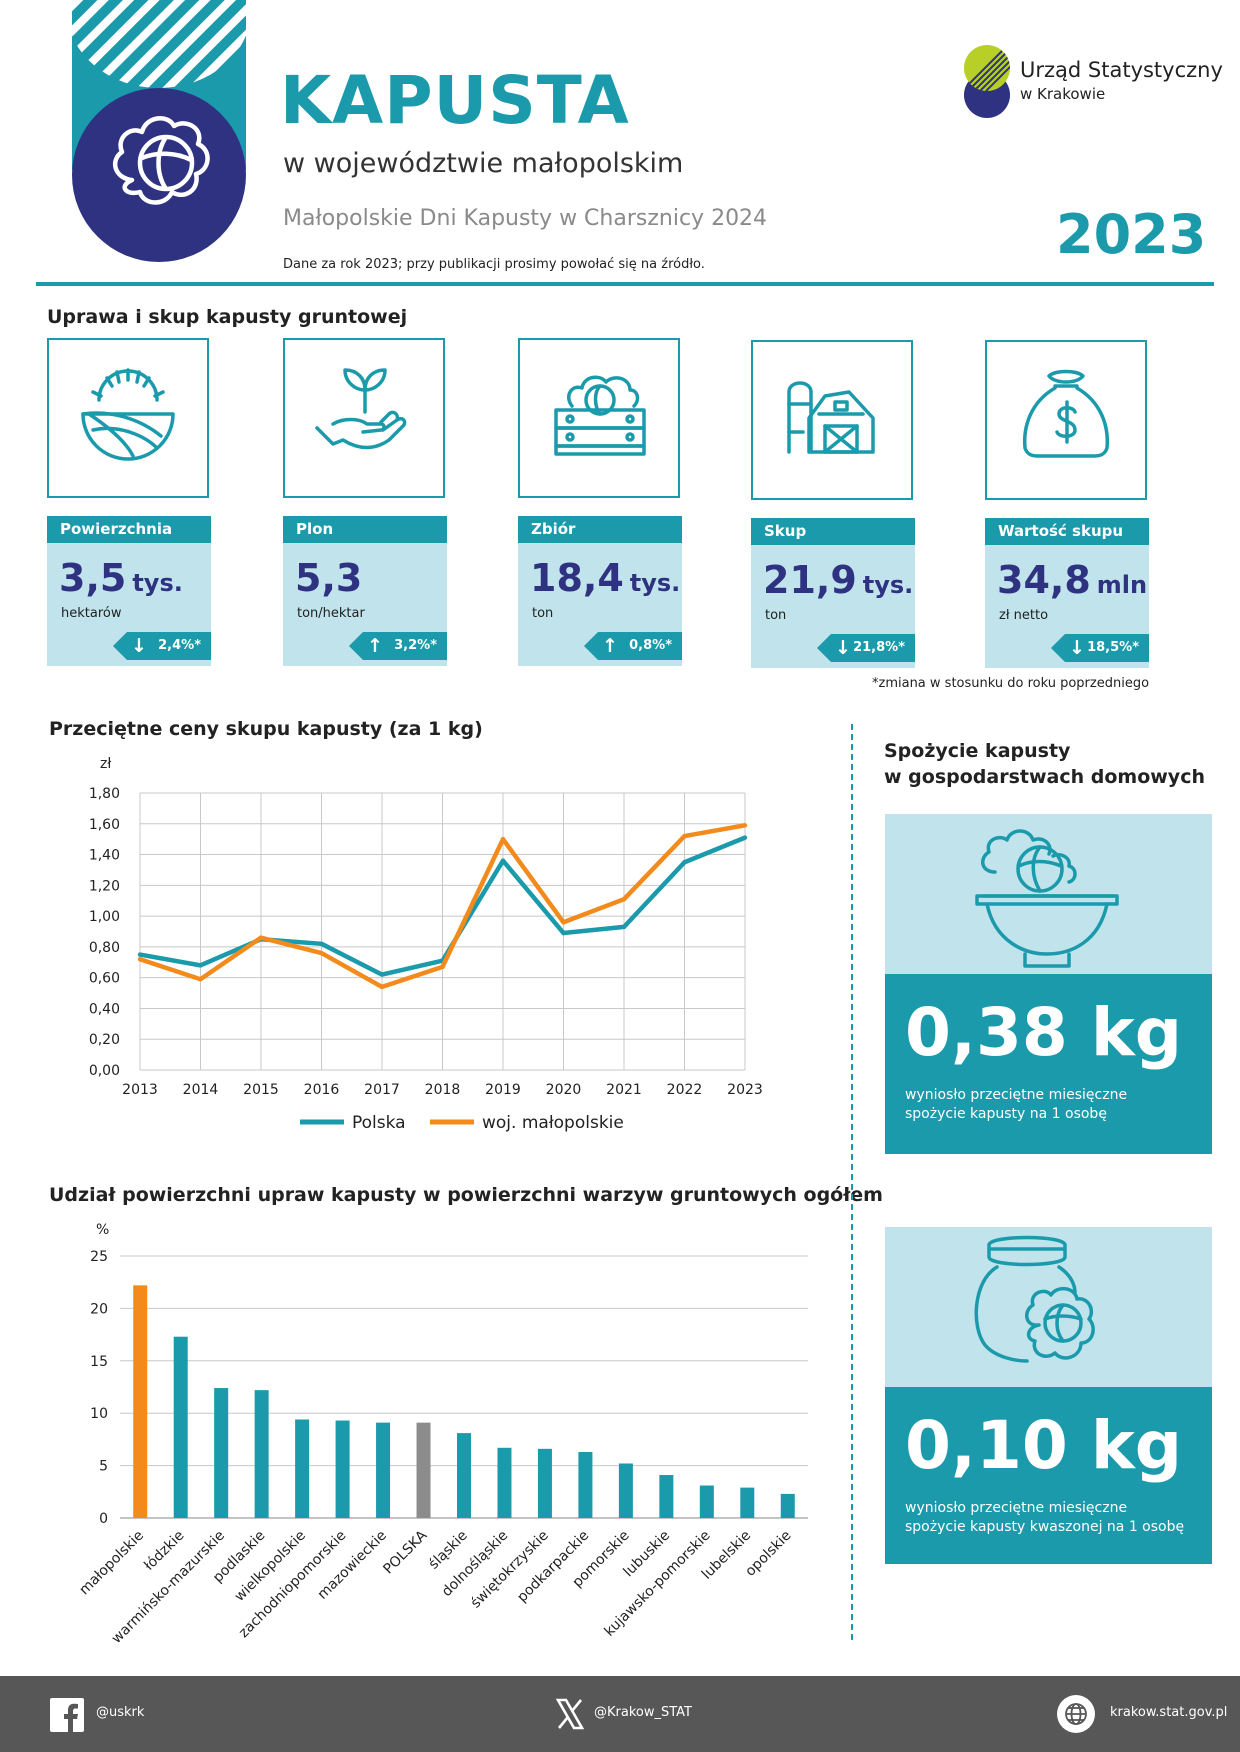 The width and height of the screenshot is (1240, 1752). What do you see at coordinates (605, 578) in the screenshot?
I see `card-value: 18,4 tys.` at bounding box center [605, 578].